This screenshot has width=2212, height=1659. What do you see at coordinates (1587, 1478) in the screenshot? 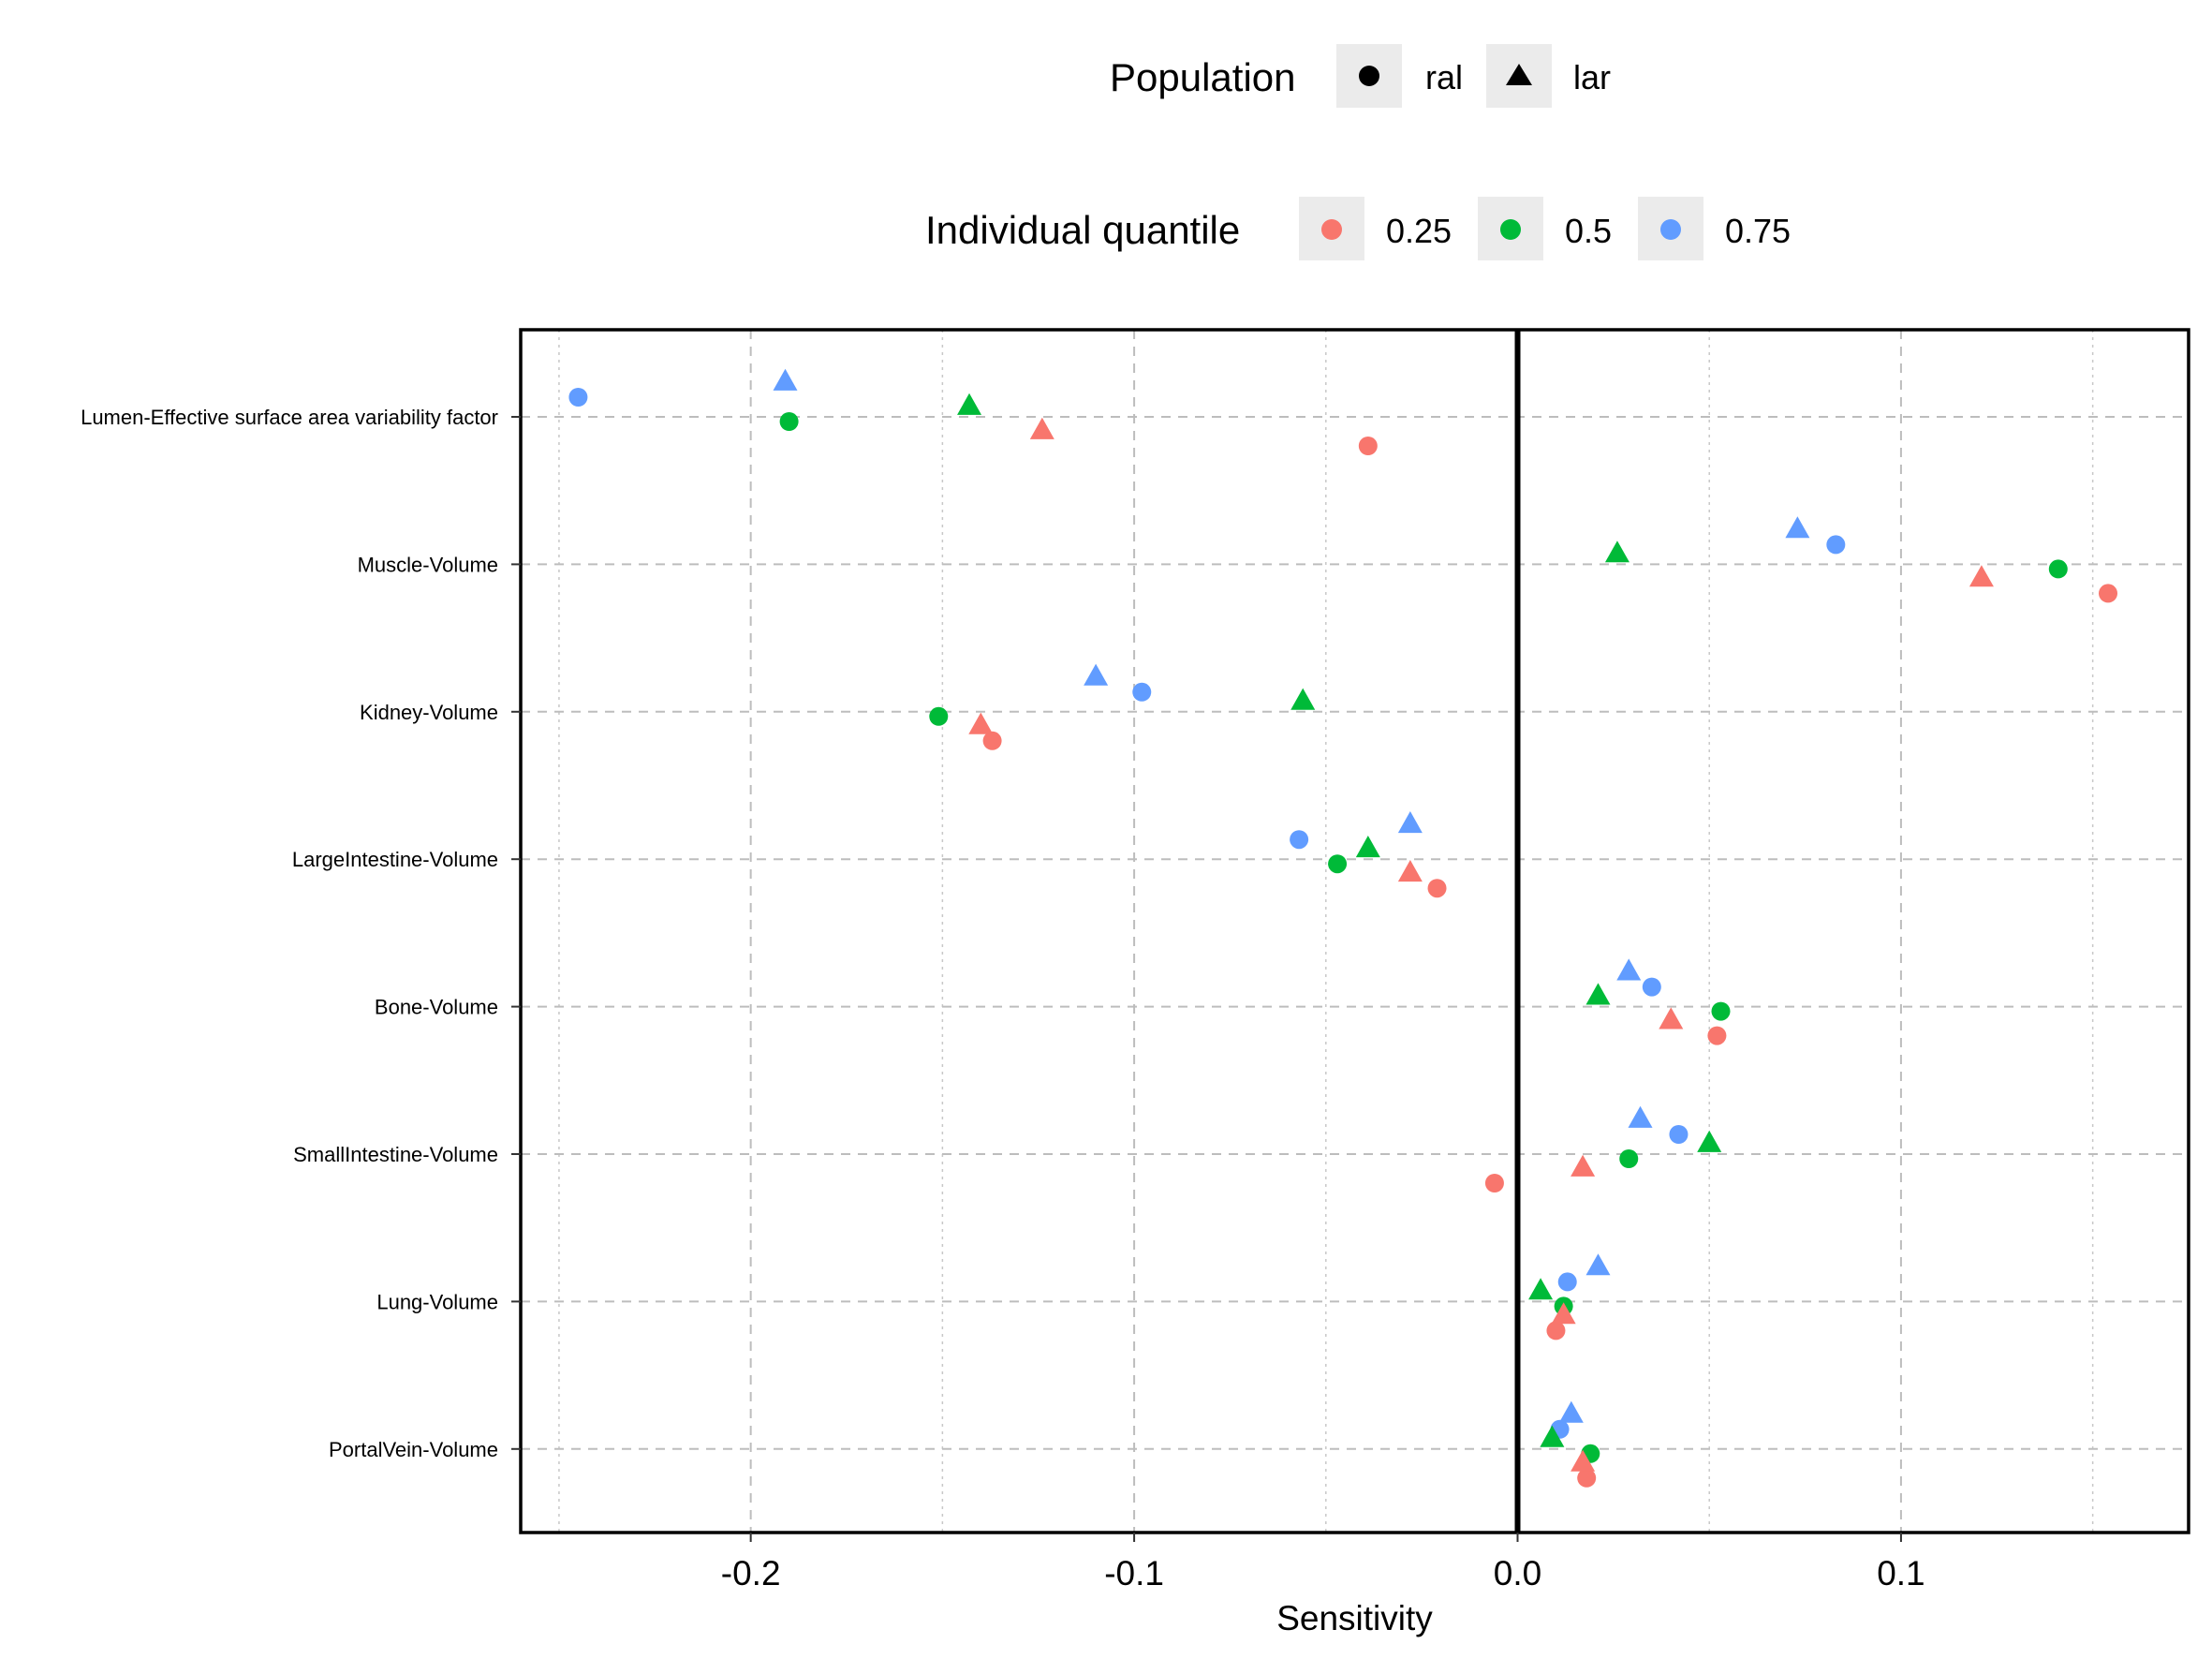
I see `point-ral-q025-portalvein-volume` at bounding box center [1587, 1478].